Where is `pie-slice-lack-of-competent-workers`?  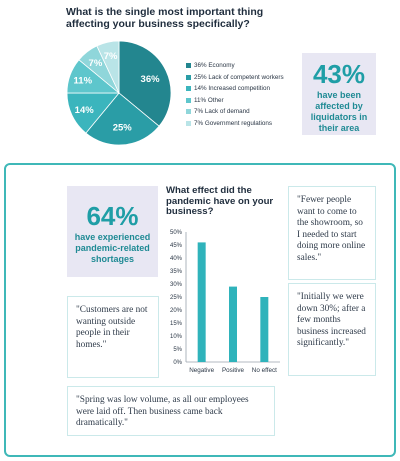 pie-slice-lack-of-competent-workers is located at coordinates (122, 119).